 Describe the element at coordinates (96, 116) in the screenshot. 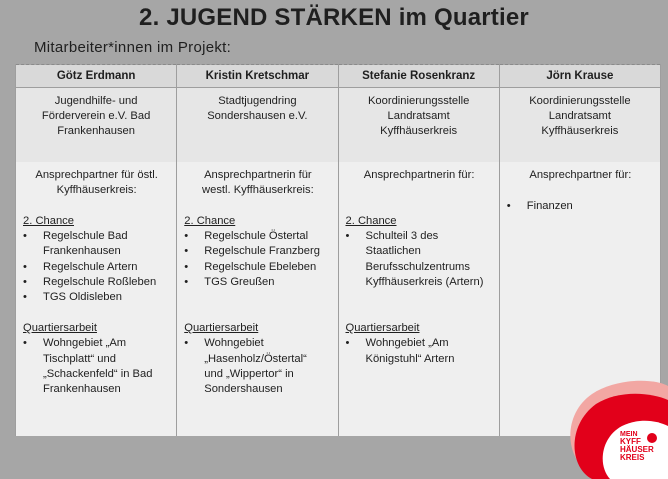

I see `org-line: Förderverein e.V. Bad` at that location.